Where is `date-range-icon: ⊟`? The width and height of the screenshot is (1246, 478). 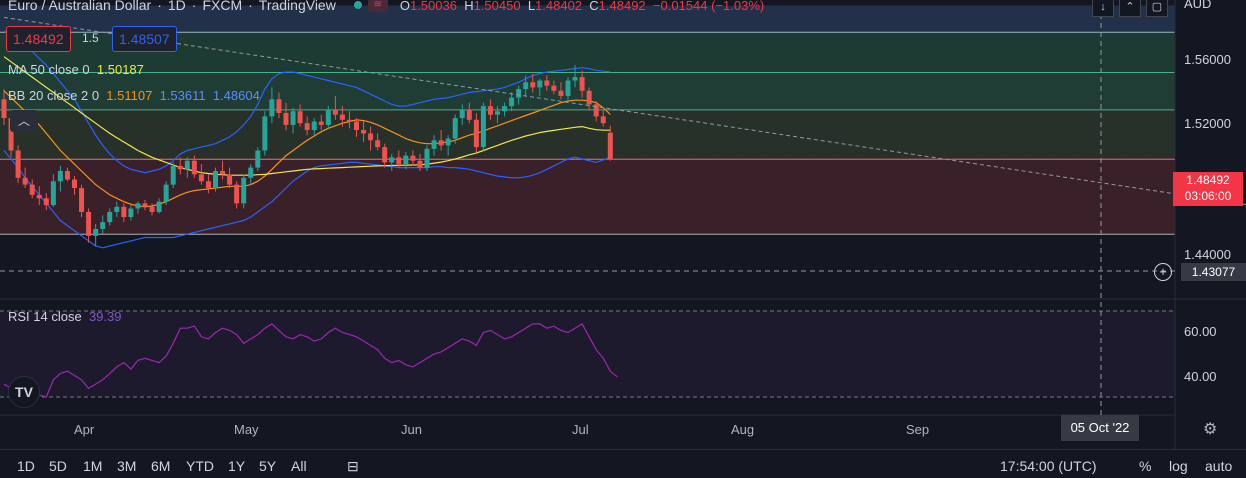
date-range-icon: ⊟ is located at coordinates (353, 466).